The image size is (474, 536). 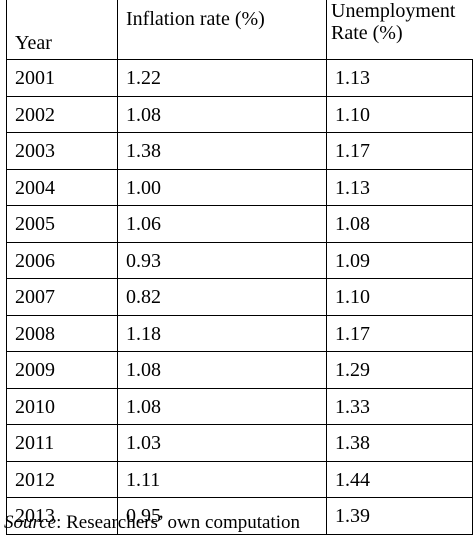 What do you see at coordinates (62, 370) in the screenshot?
I see `cell-year: 2009` at bounding box center [62, 370].